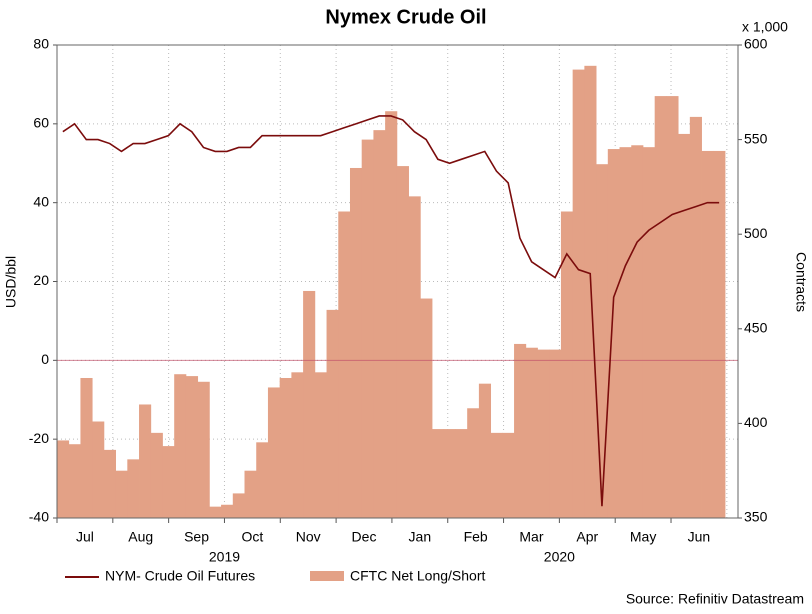 The image size is (812, 614). Describe the element at coordinates (699, 537) in the screenshot. I see `x-tick-label: Jun` at that location.